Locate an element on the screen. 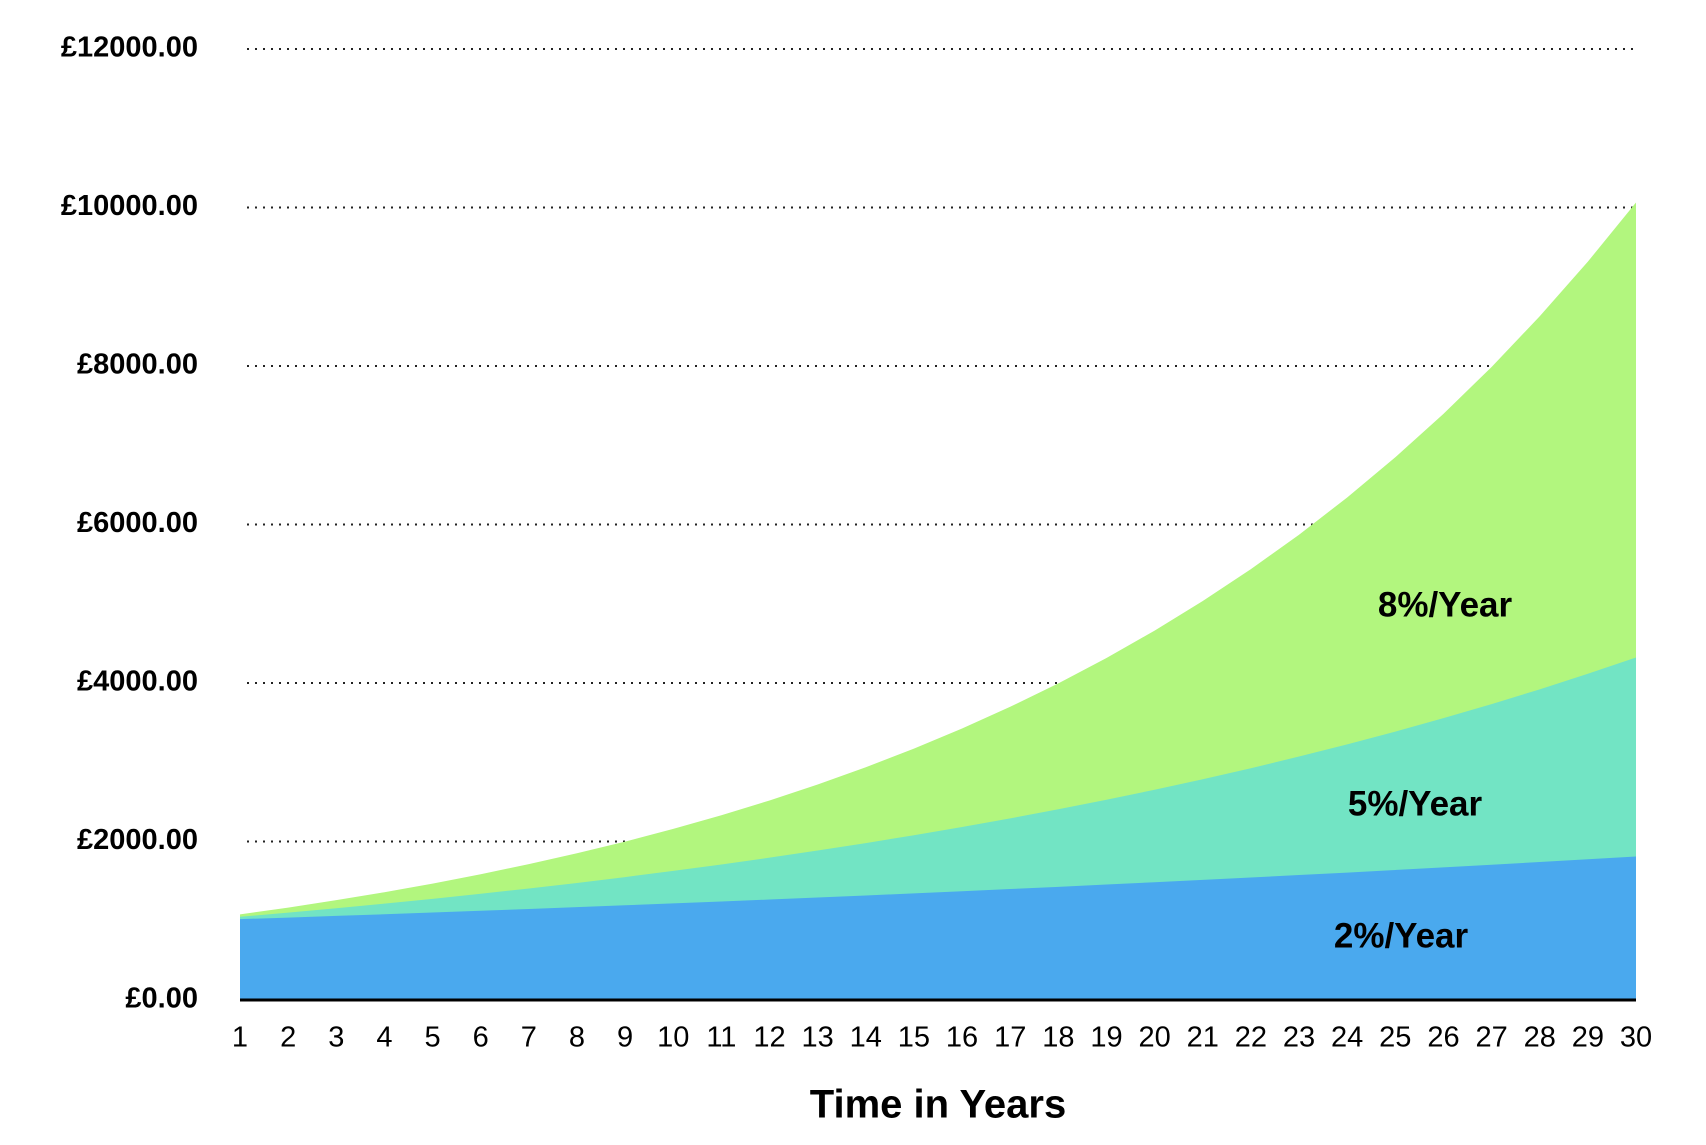 This screenshot has width=1706, height=1145. x-tick-label: 24 is located at coordinates (1347, 1038).